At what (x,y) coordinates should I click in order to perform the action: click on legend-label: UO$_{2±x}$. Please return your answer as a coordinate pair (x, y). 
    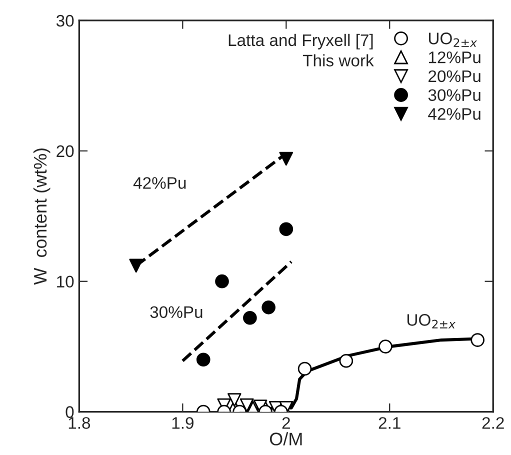
    Looking at the image, I should click on (453, 39).